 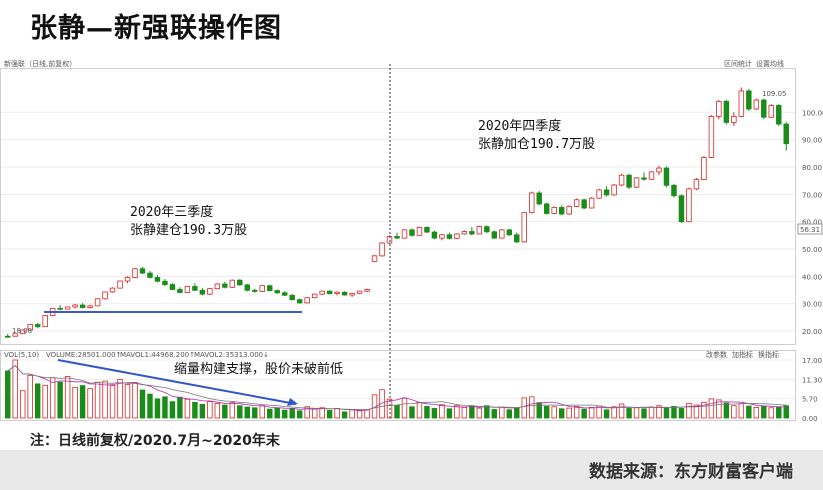 I want to click on change-indicator-button: 换指标, so click(x=768, y=354).